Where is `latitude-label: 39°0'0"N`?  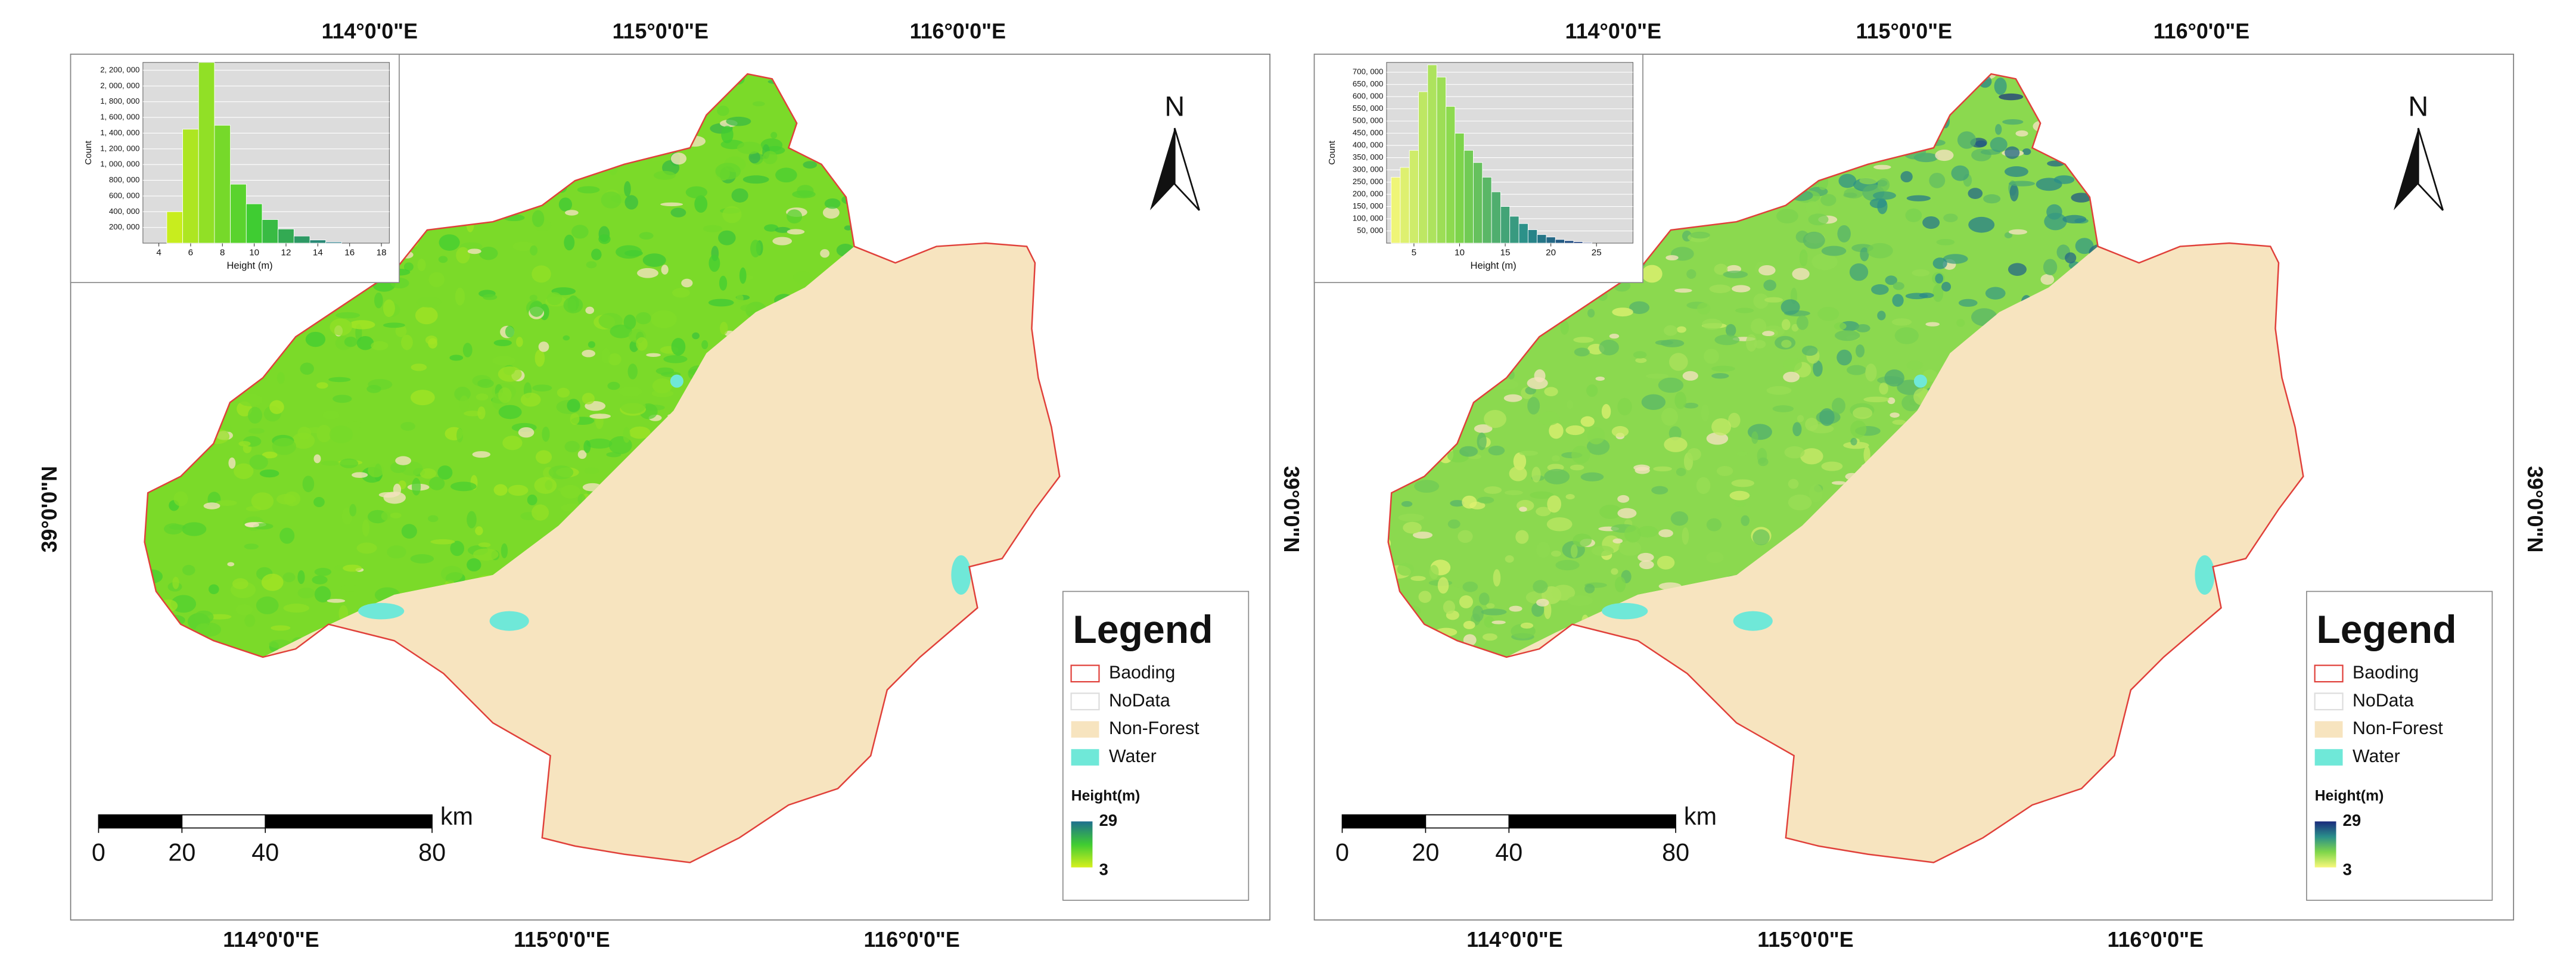 latitude-label: 39°0'0"N is located at coordinates (49, 509).